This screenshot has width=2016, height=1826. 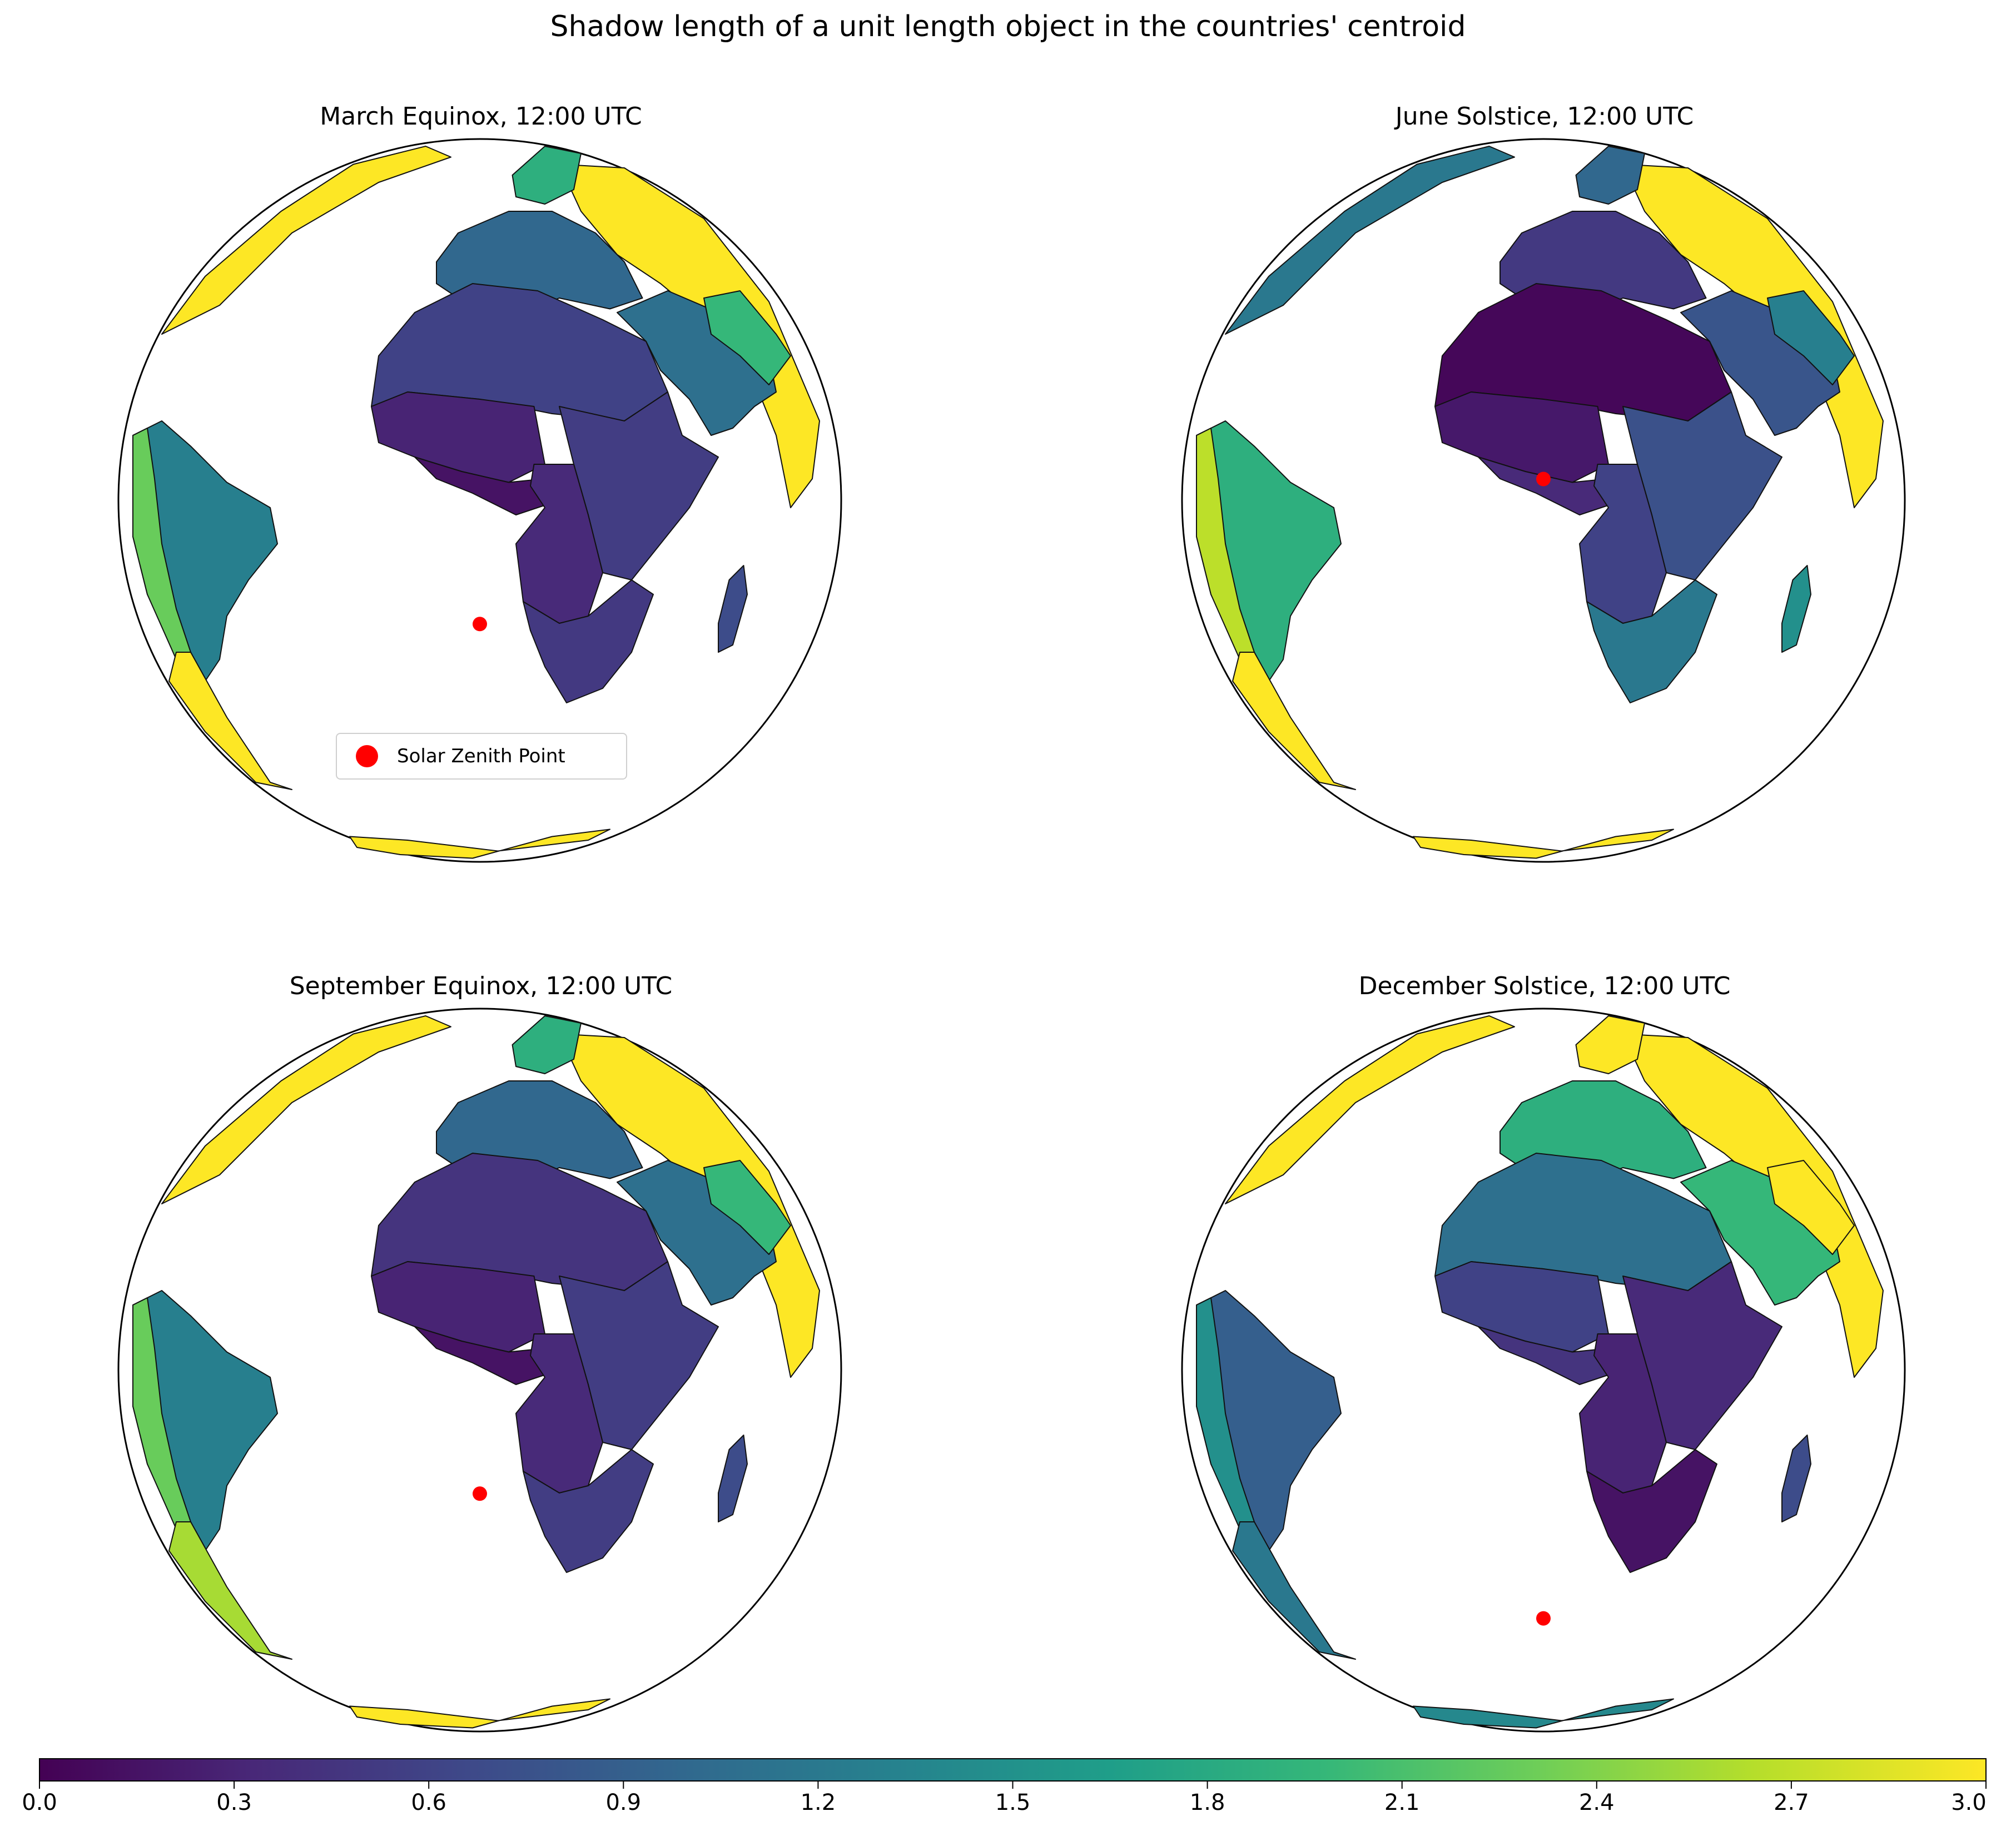 What do you see at coordinates (1597, 1802) in the screenshot?
I see `colorbar-tick-label: 2.4` at bounding box center [1597, 1802].